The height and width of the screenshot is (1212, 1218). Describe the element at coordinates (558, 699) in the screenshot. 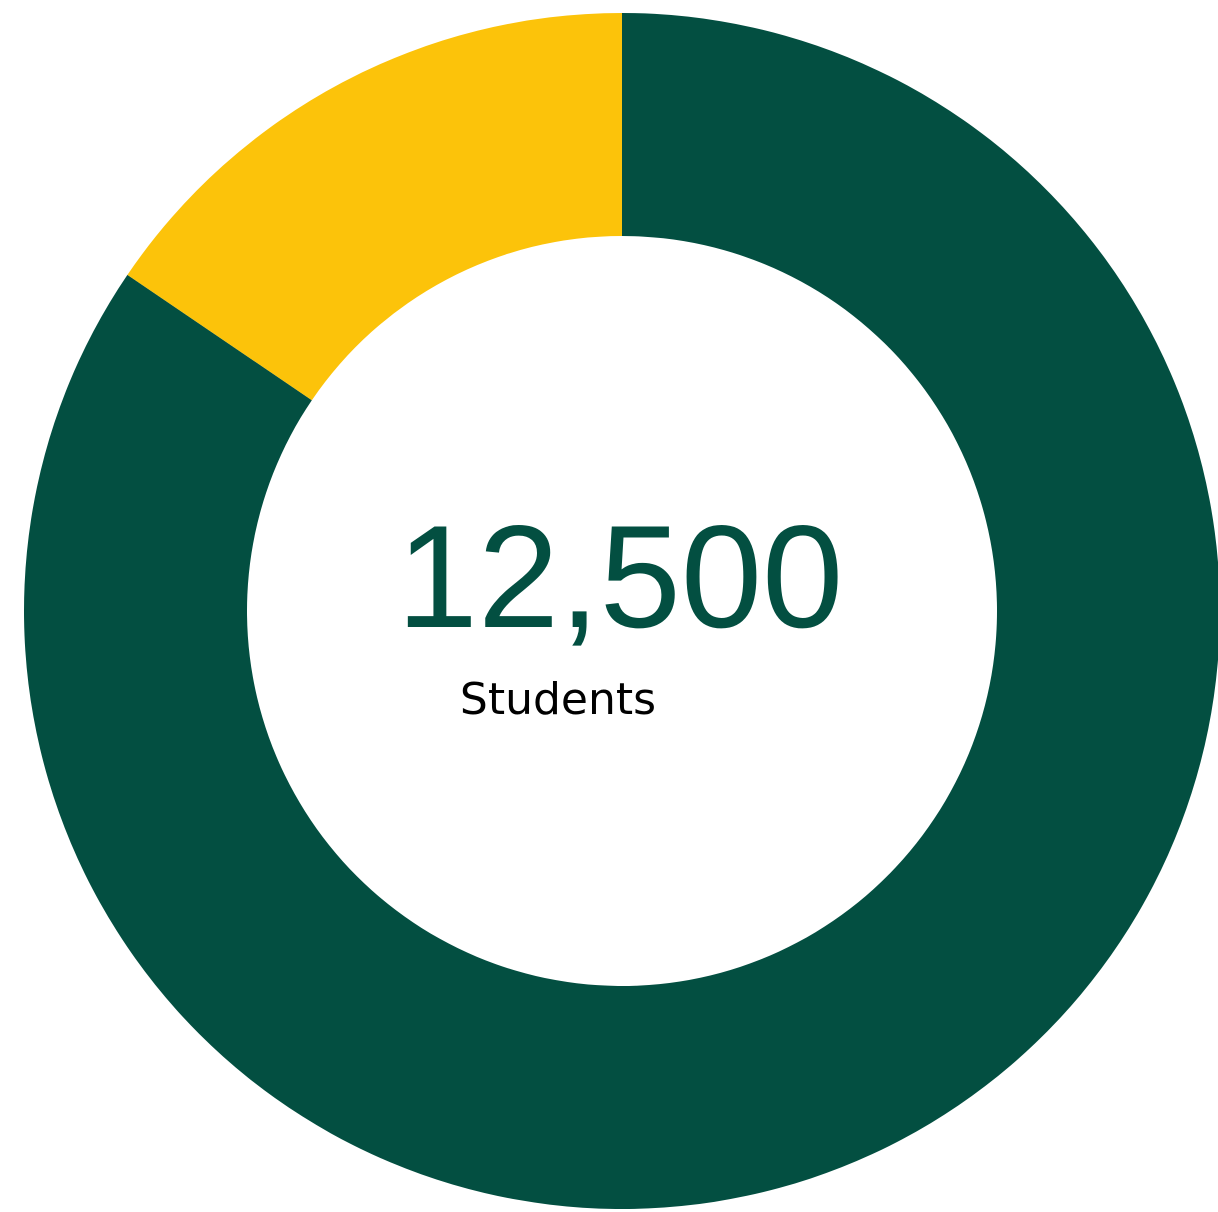

I see `center-label: Students` at that location.